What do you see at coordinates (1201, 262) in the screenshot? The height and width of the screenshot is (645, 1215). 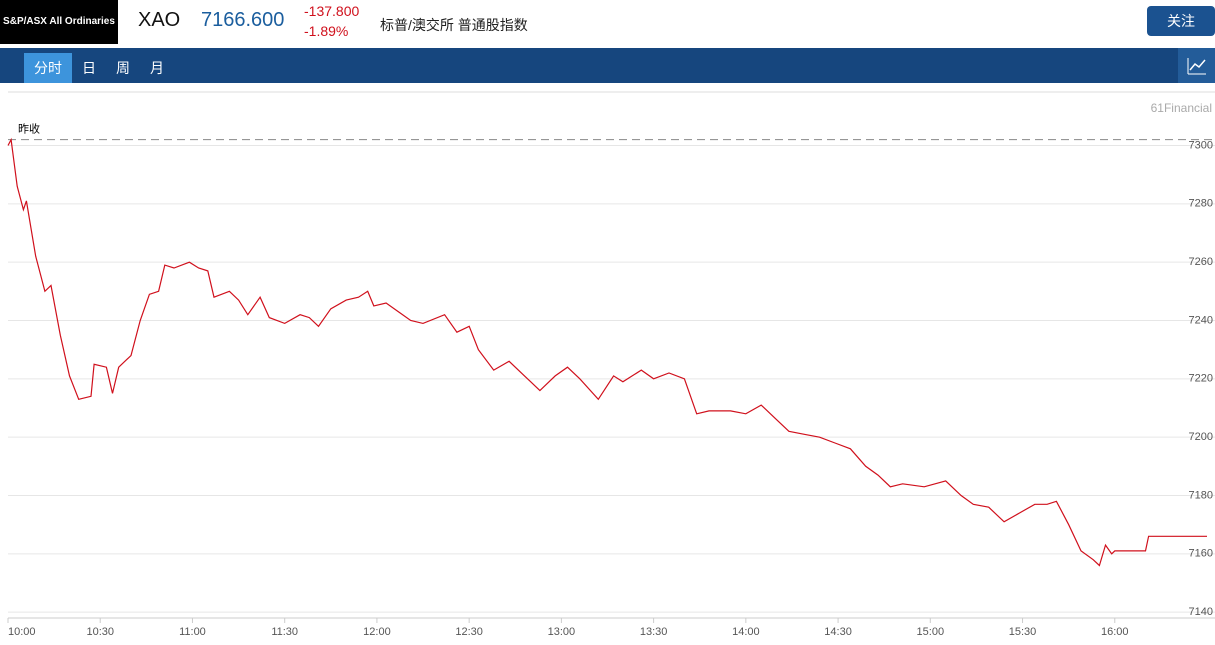 I see `y-tick-label: 7260` at bounding box center [1201, 262].